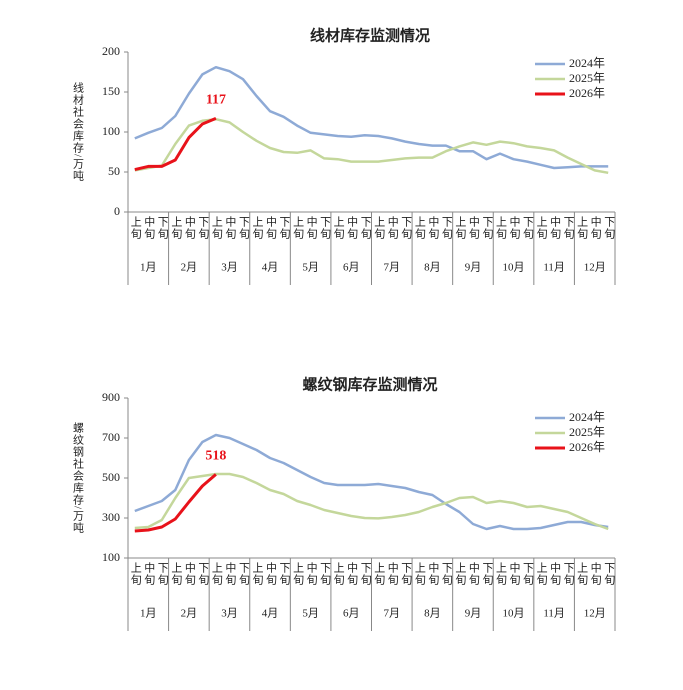  What do you see at coordinates (587, 78) in the screenshot?
I see `legend-label: 2025年` at bounding box center [587, 78].